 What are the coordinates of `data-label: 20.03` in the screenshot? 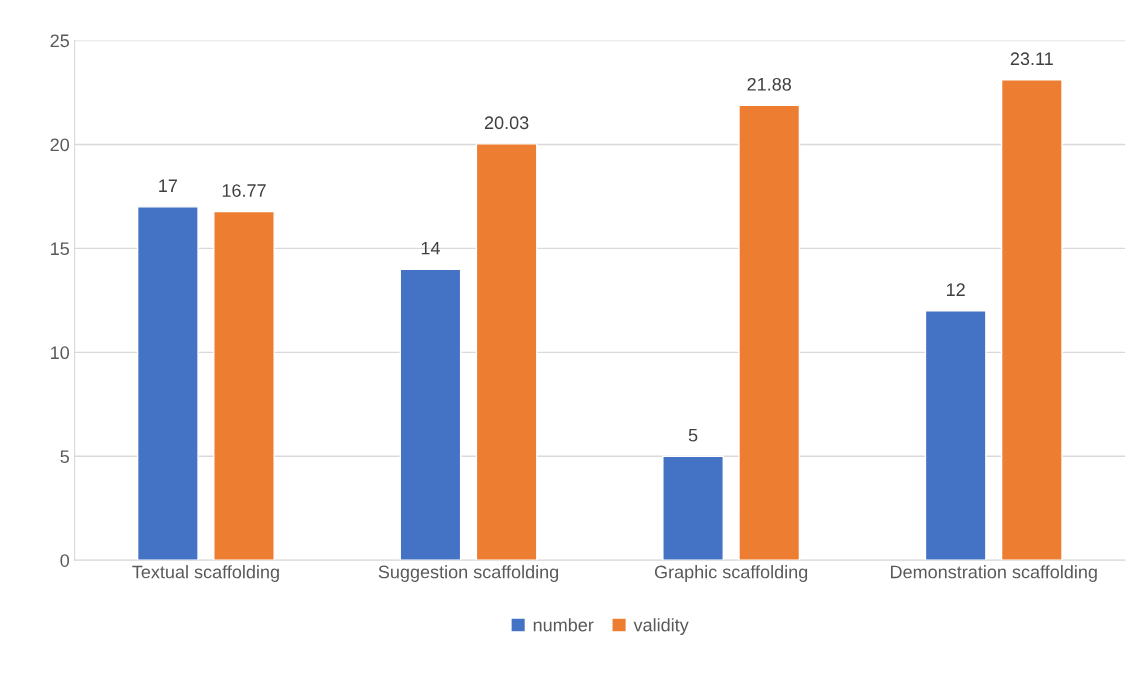 It's located at (506, 123).